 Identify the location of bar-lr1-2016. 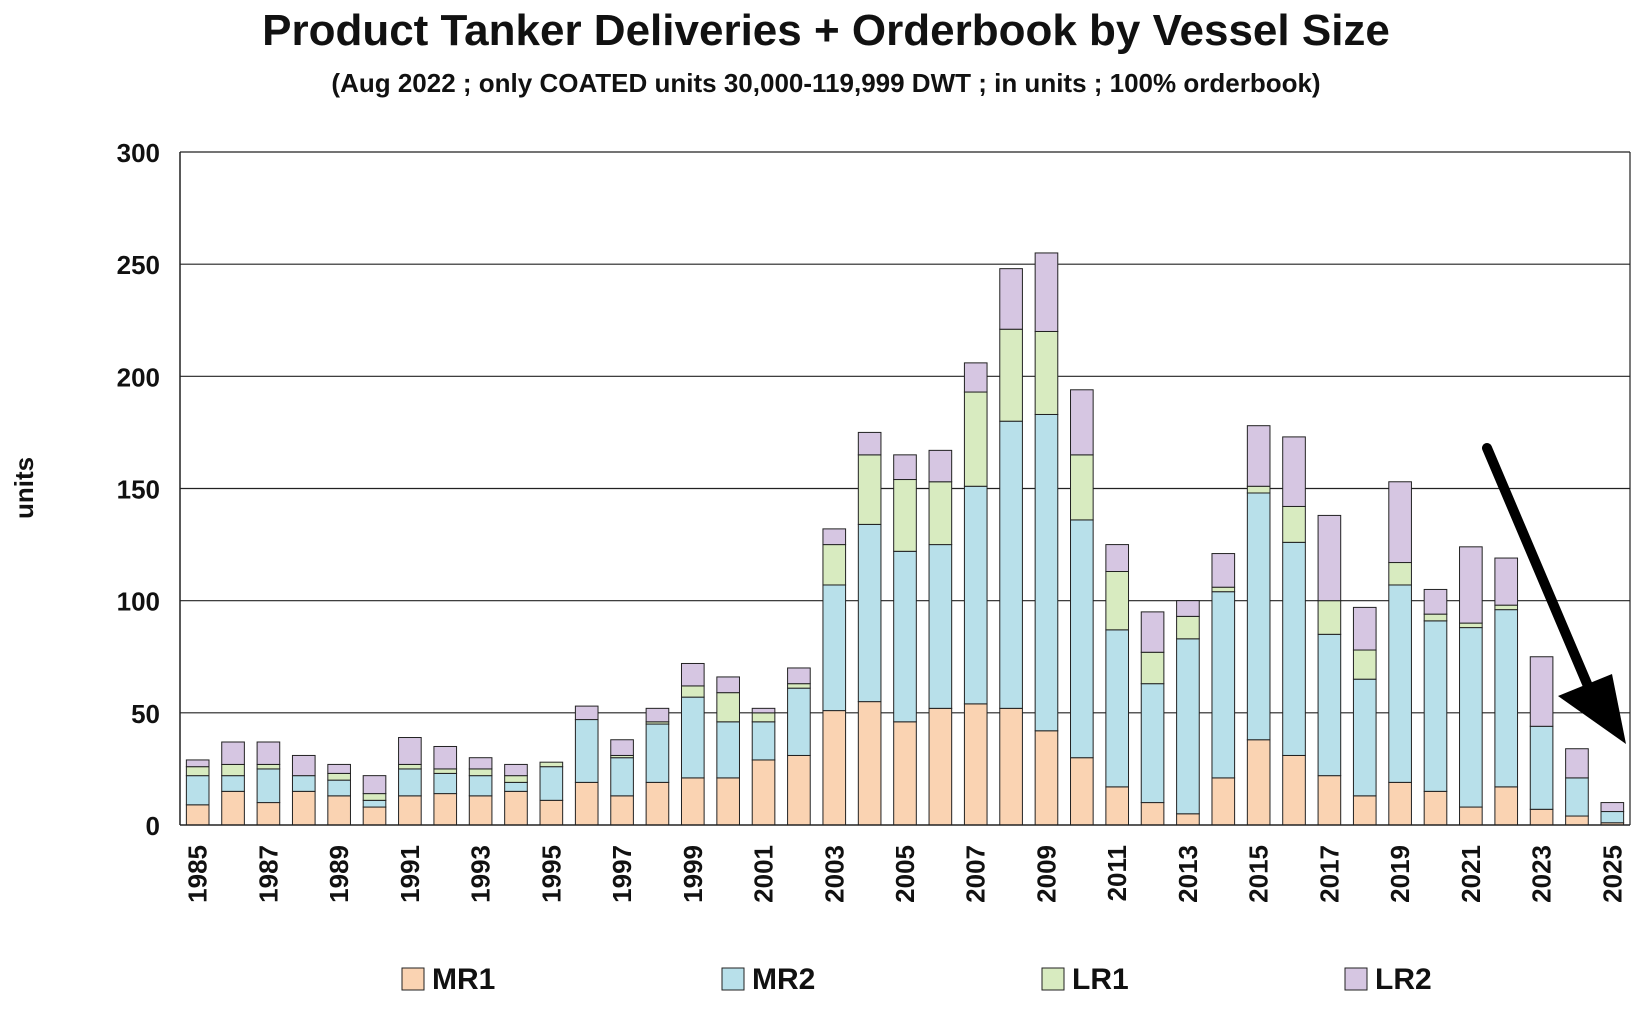
(1294, 524).